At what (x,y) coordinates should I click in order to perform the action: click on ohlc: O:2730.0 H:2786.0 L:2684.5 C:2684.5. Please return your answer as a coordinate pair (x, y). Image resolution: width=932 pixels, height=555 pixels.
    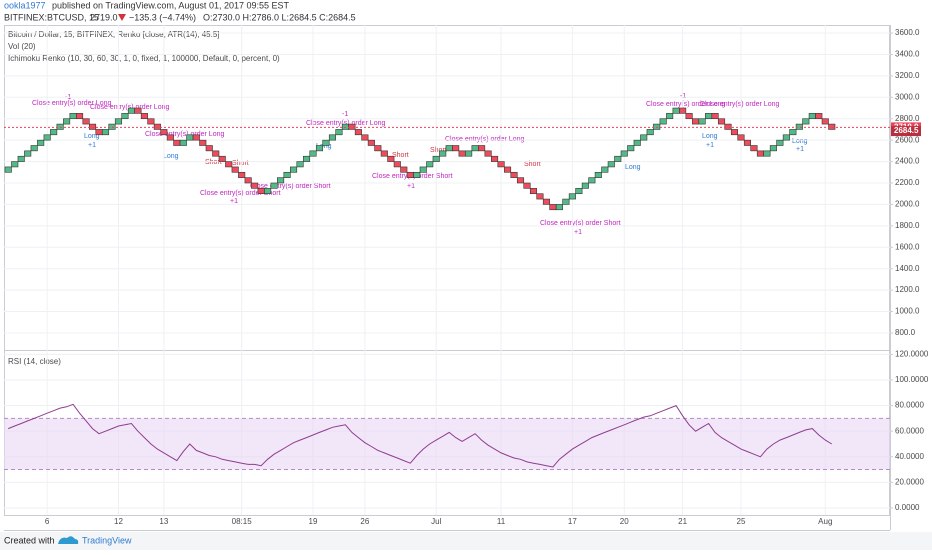
    Looking at the image, I should click on (279, 17).